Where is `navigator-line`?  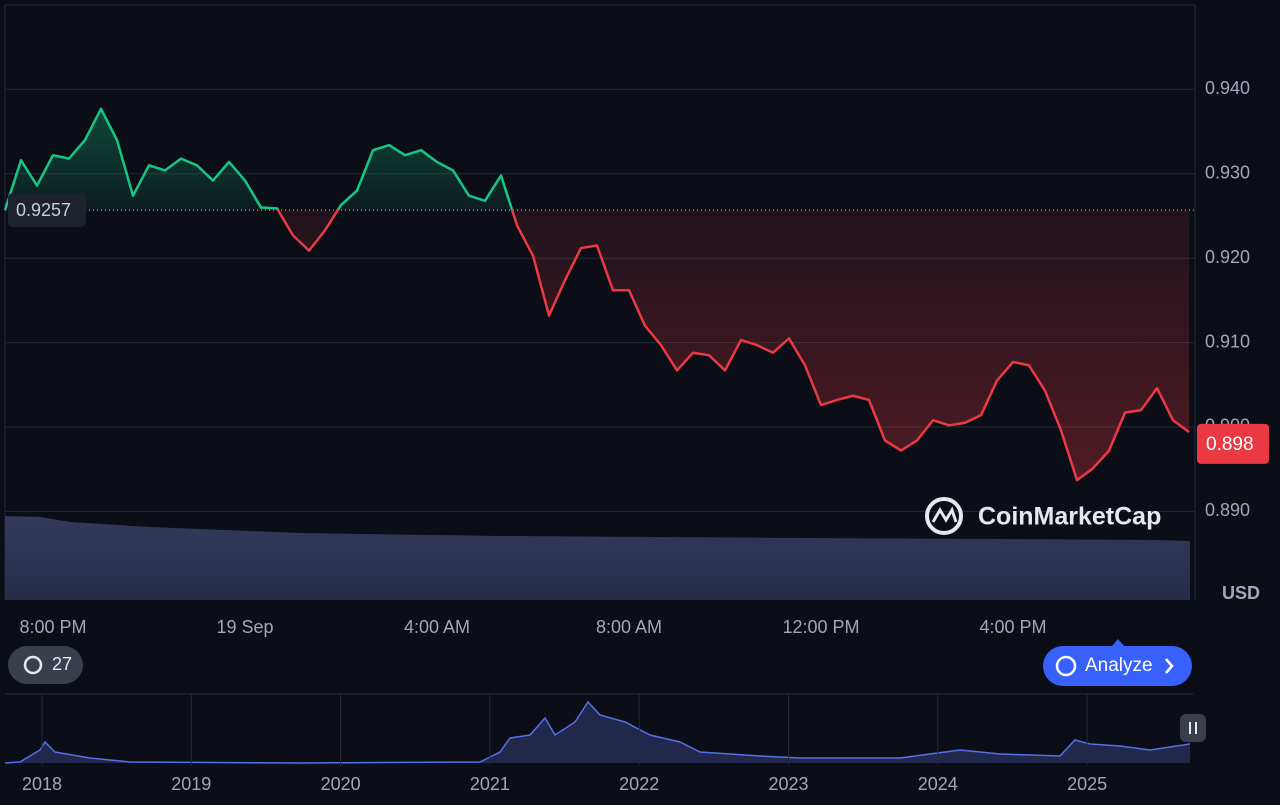 navigator-line is located at coordinates (597, 732).